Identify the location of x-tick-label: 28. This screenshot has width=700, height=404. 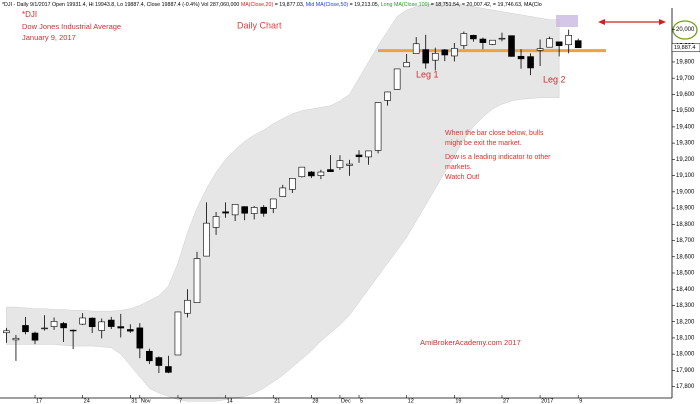
(315, 401).